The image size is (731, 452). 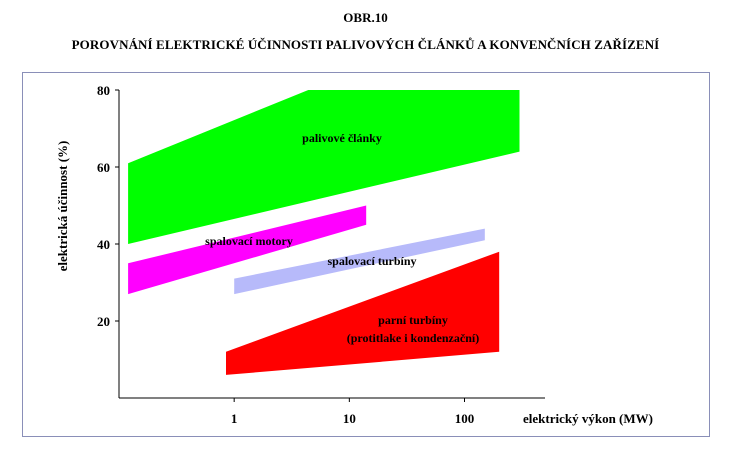 I want to click on x-tick-label-2: 100, so click(x=465, y=418).